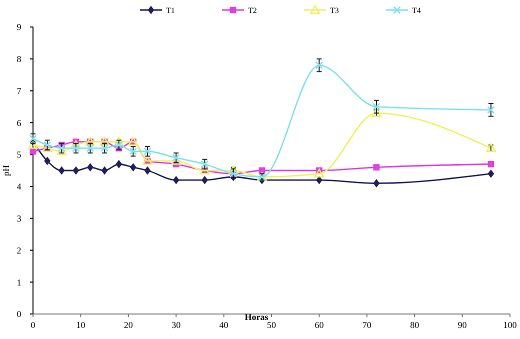  What do you see at coordinates (19, 59) in the screenshot?
I see `y-tick-label: 8` at bounding box center [19, 59].